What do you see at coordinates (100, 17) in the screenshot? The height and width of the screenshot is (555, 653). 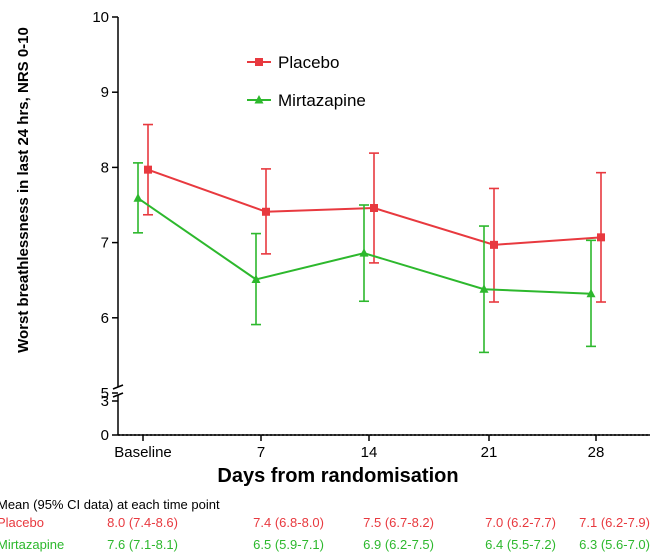 I see `y-tick-label: 10` at bounding box center [100, 17].